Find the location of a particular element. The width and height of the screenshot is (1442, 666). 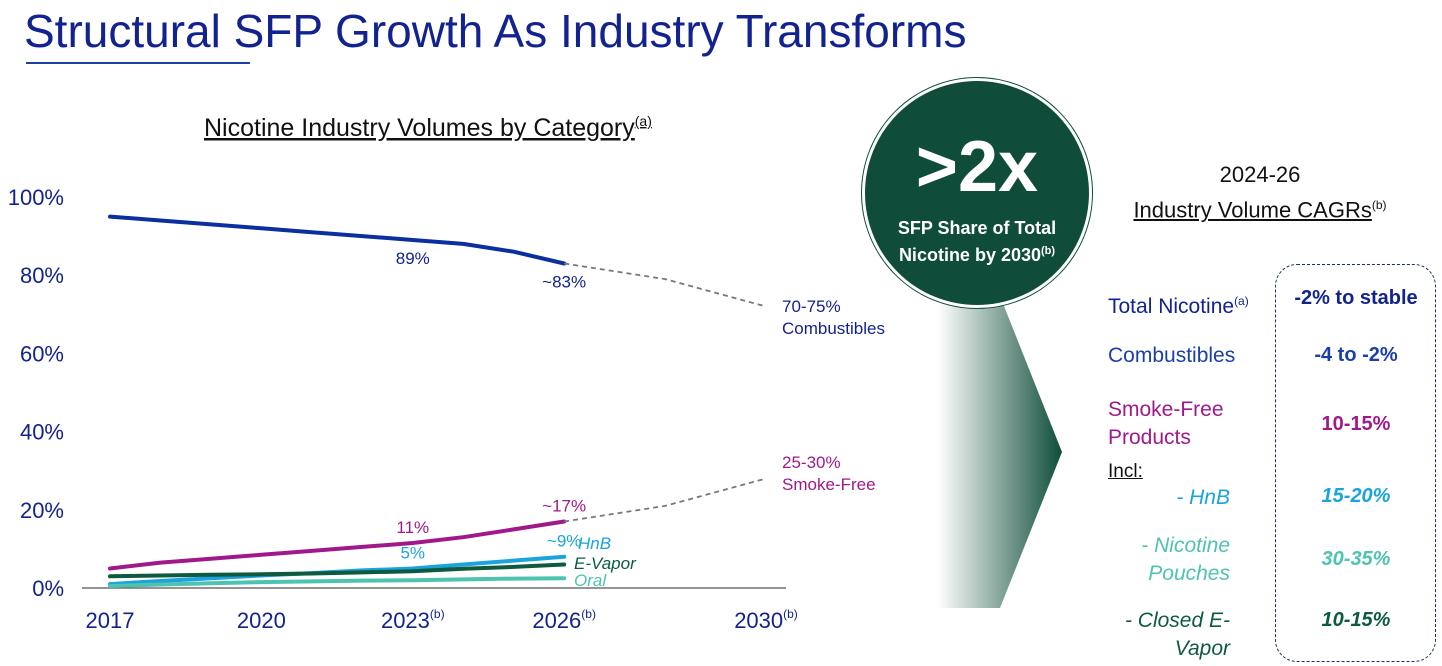

cagr-incl-label: Incl: is located at coordinates (1125, 471).